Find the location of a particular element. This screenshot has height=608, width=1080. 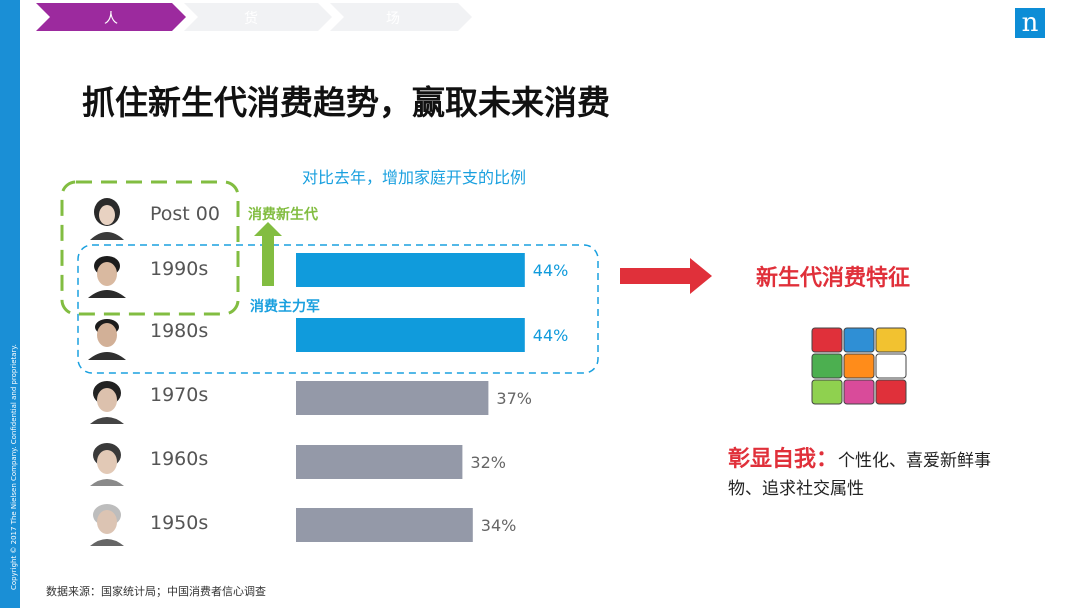

bar-value-label: 37% is located at coordinates (514, 398).